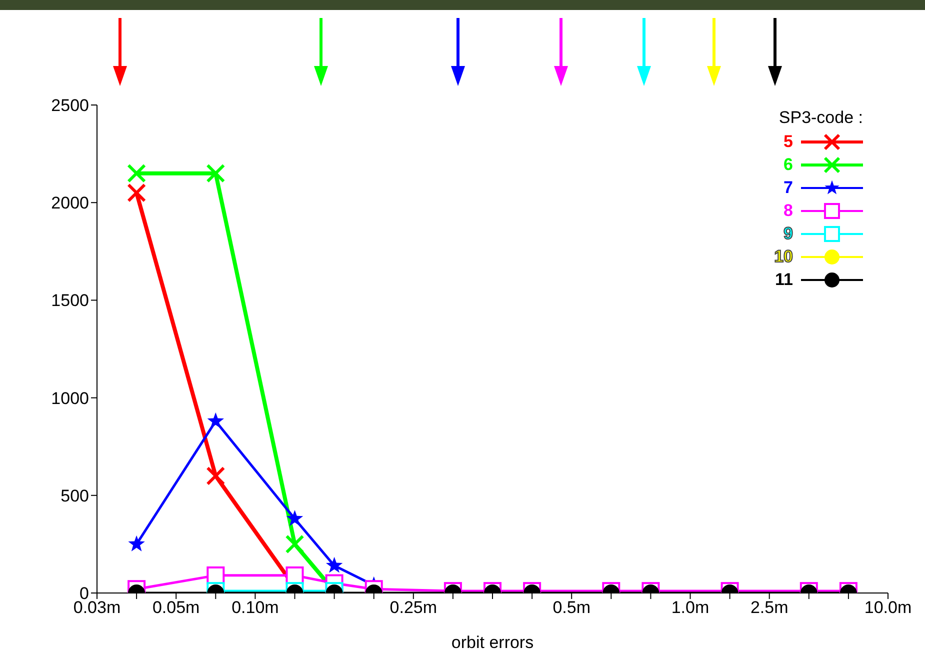  I want to click on x-tick-label: 2.5m, so click(769, 608).